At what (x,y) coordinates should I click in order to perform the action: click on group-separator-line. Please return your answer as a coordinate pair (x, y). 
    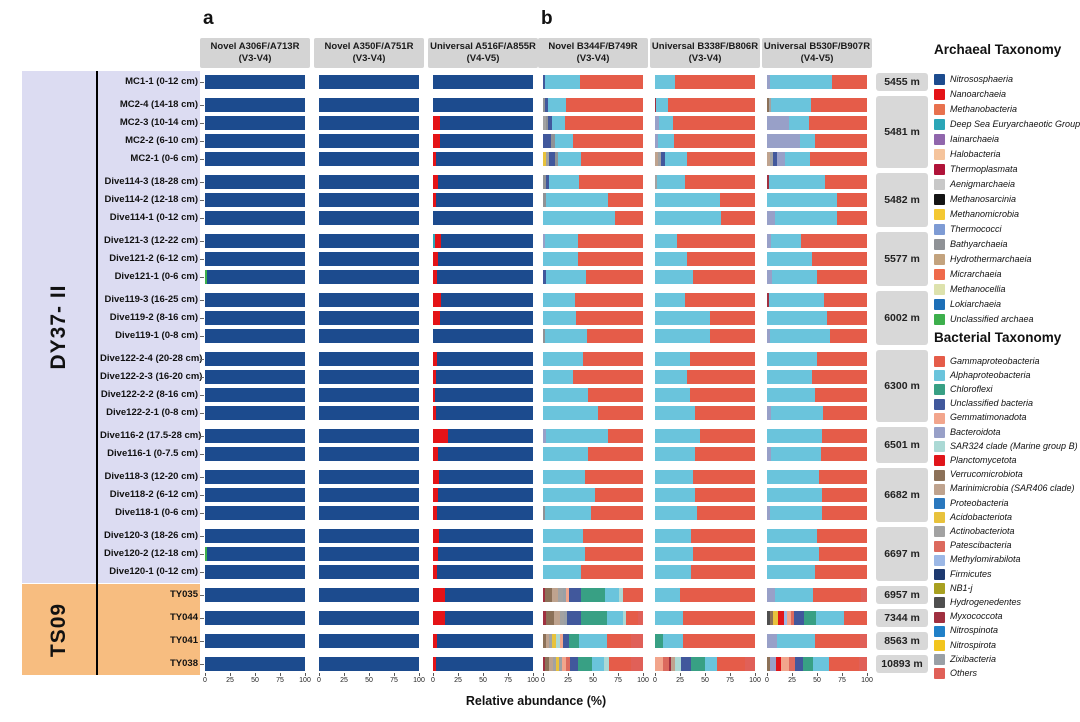
    Looking at the image, I should click on (97, 373).